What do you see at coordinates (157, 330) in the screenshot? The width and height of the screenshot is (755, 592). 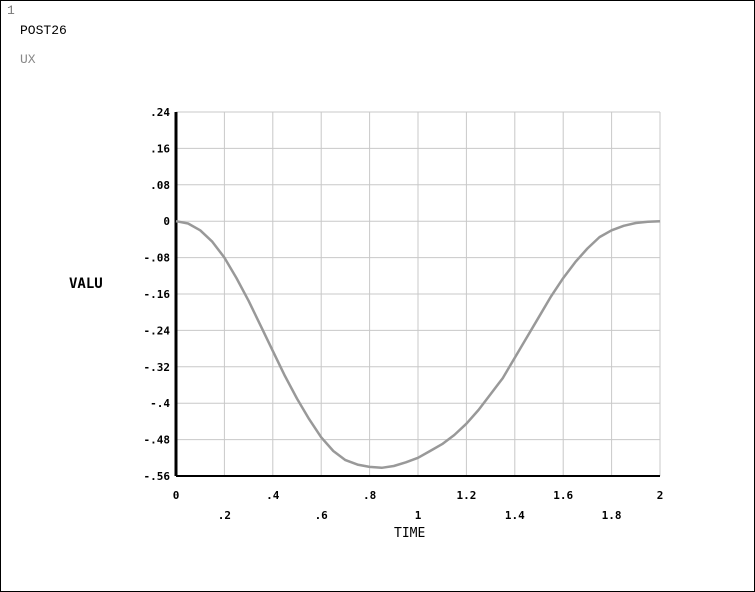 I see `y-tick-label: -.24` at bounding box center [157, 330].